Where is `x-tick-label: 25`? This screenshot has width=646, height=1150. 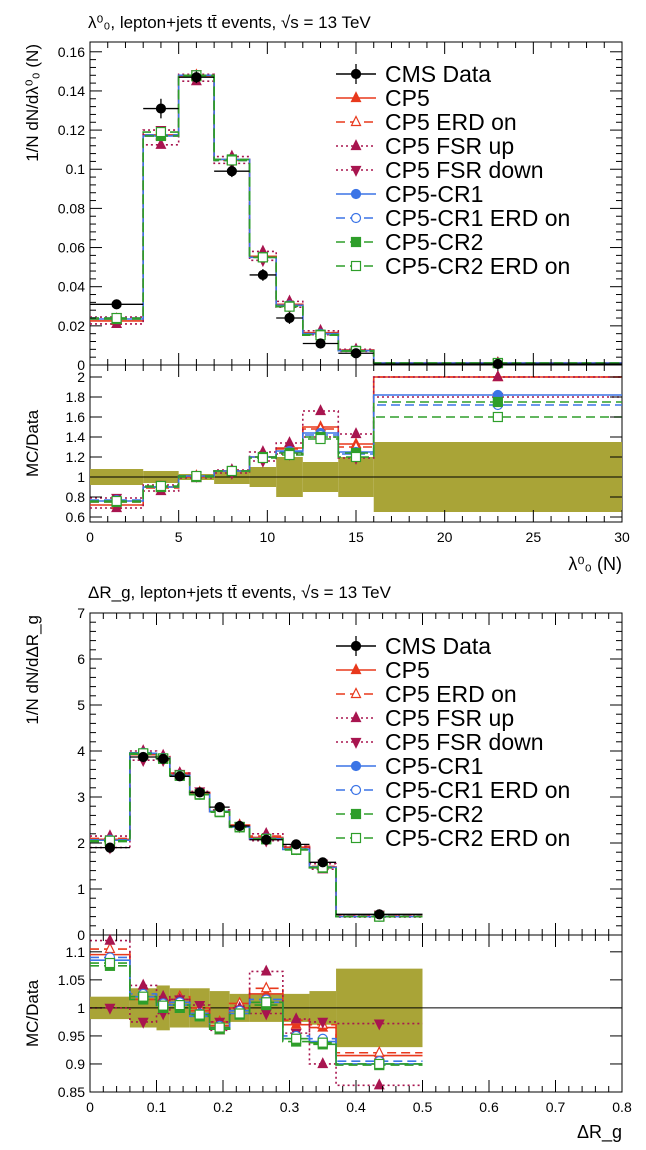 x-tick-label: 25 is located at coordinates (534, 537).